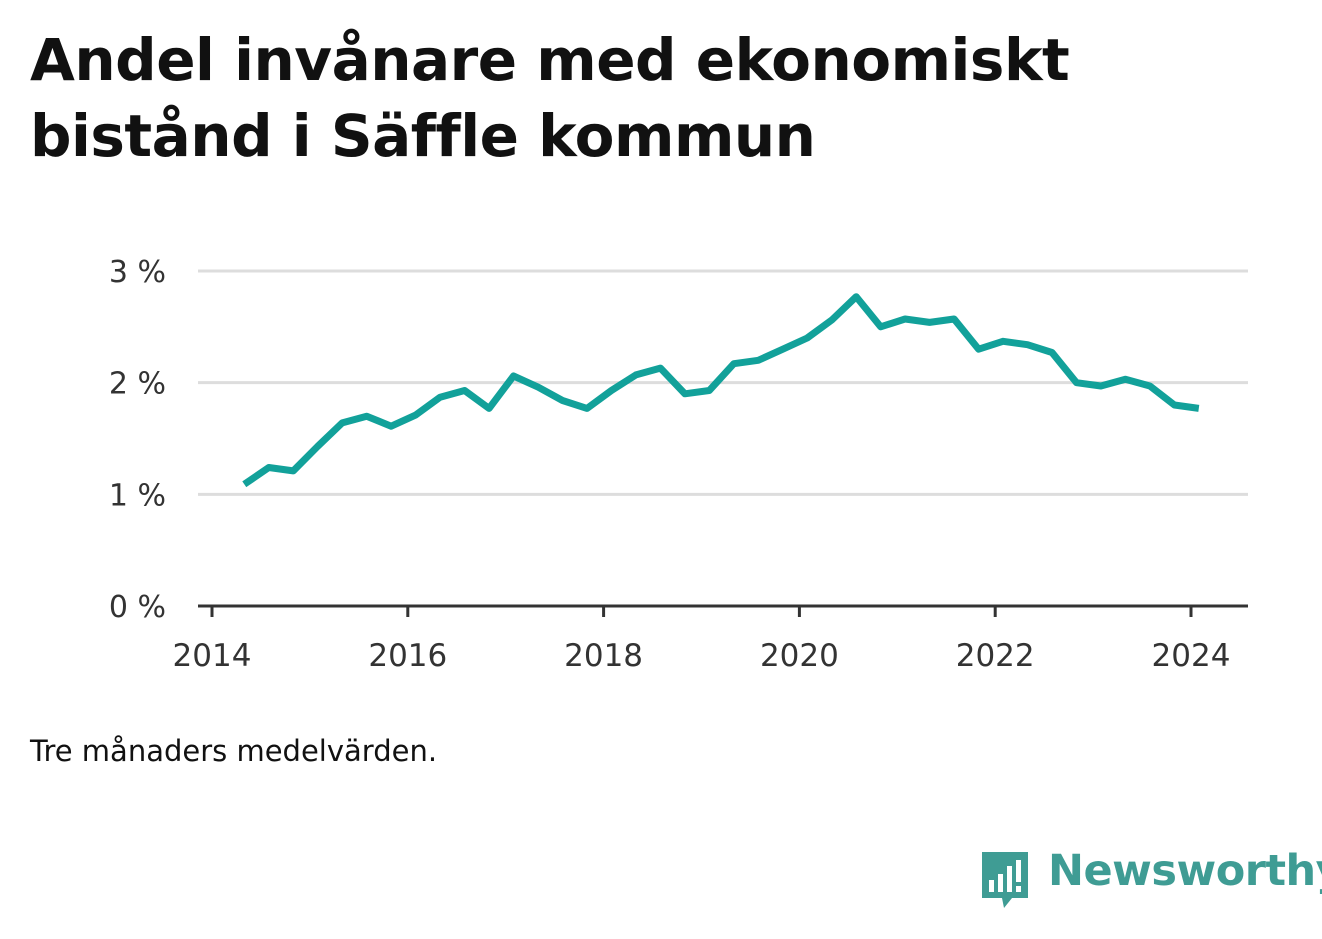  Describe the element at coordinates (137, 495) in the screenshot. I see `y-tick-label: 1 %` at that location.